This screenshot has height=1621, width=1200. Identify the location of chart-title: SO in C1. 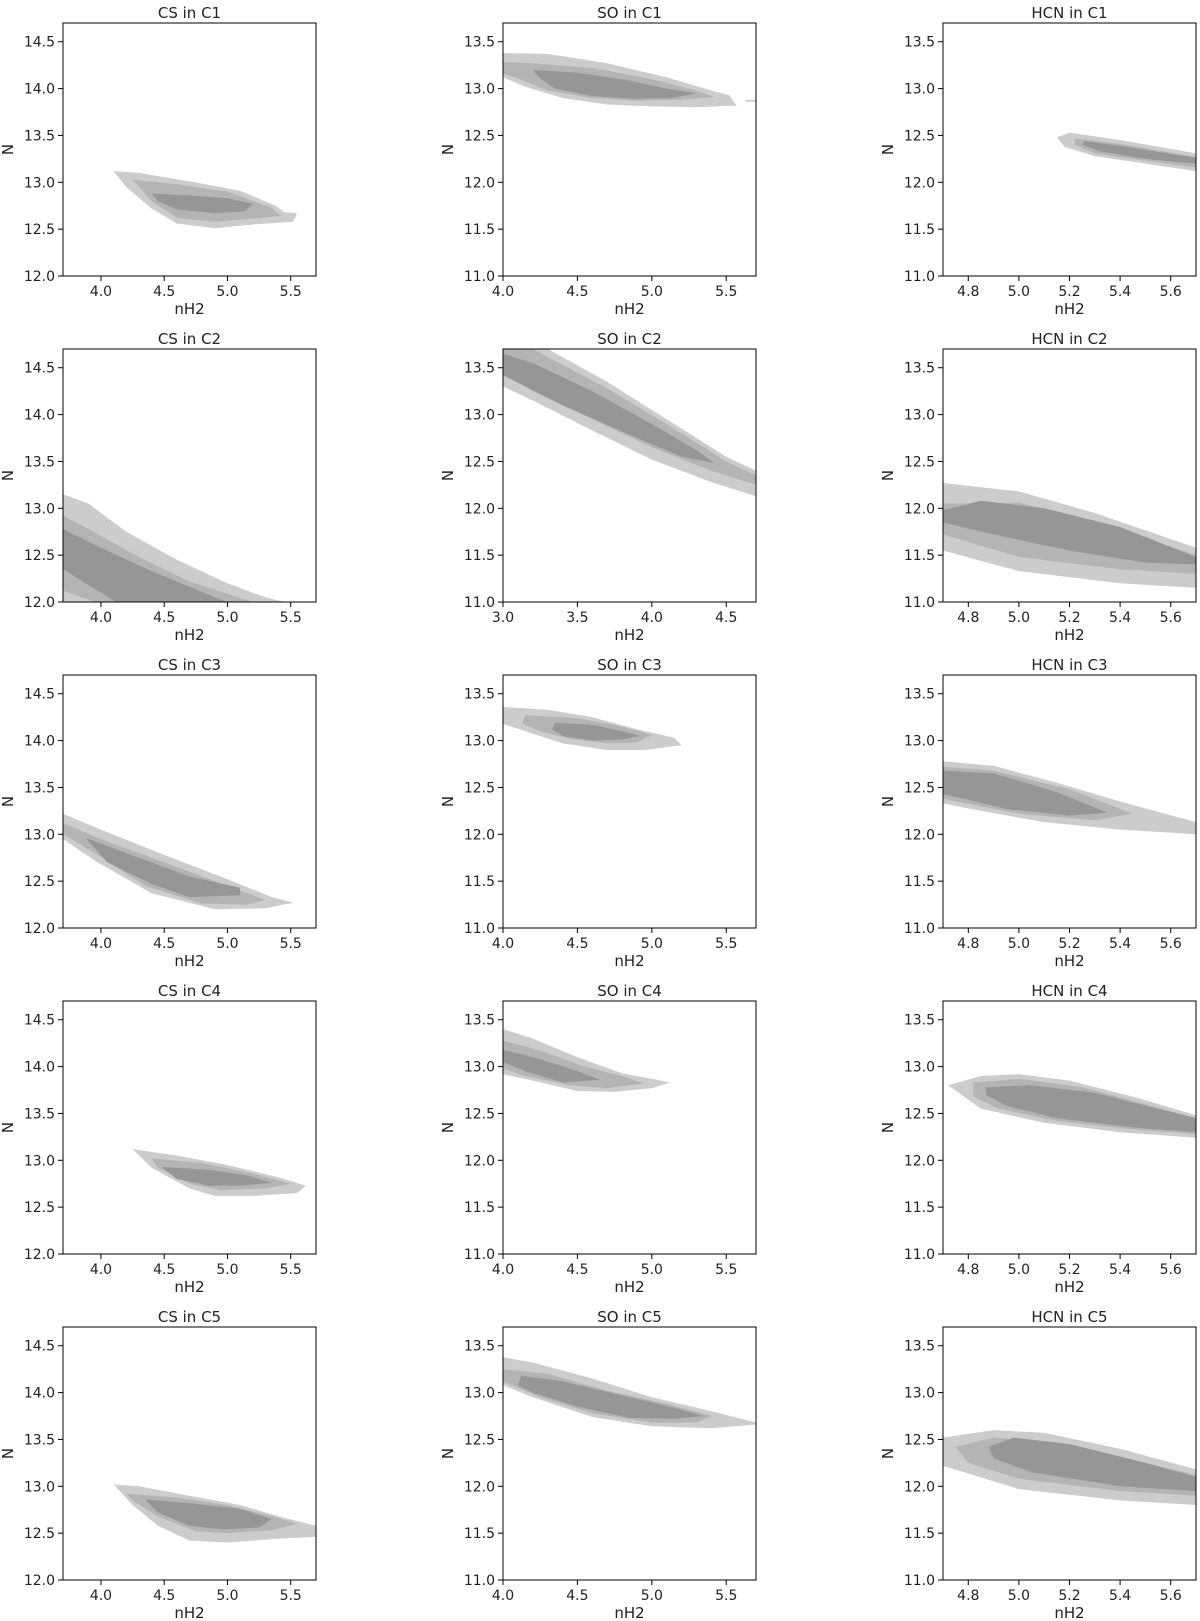
(629, 13).